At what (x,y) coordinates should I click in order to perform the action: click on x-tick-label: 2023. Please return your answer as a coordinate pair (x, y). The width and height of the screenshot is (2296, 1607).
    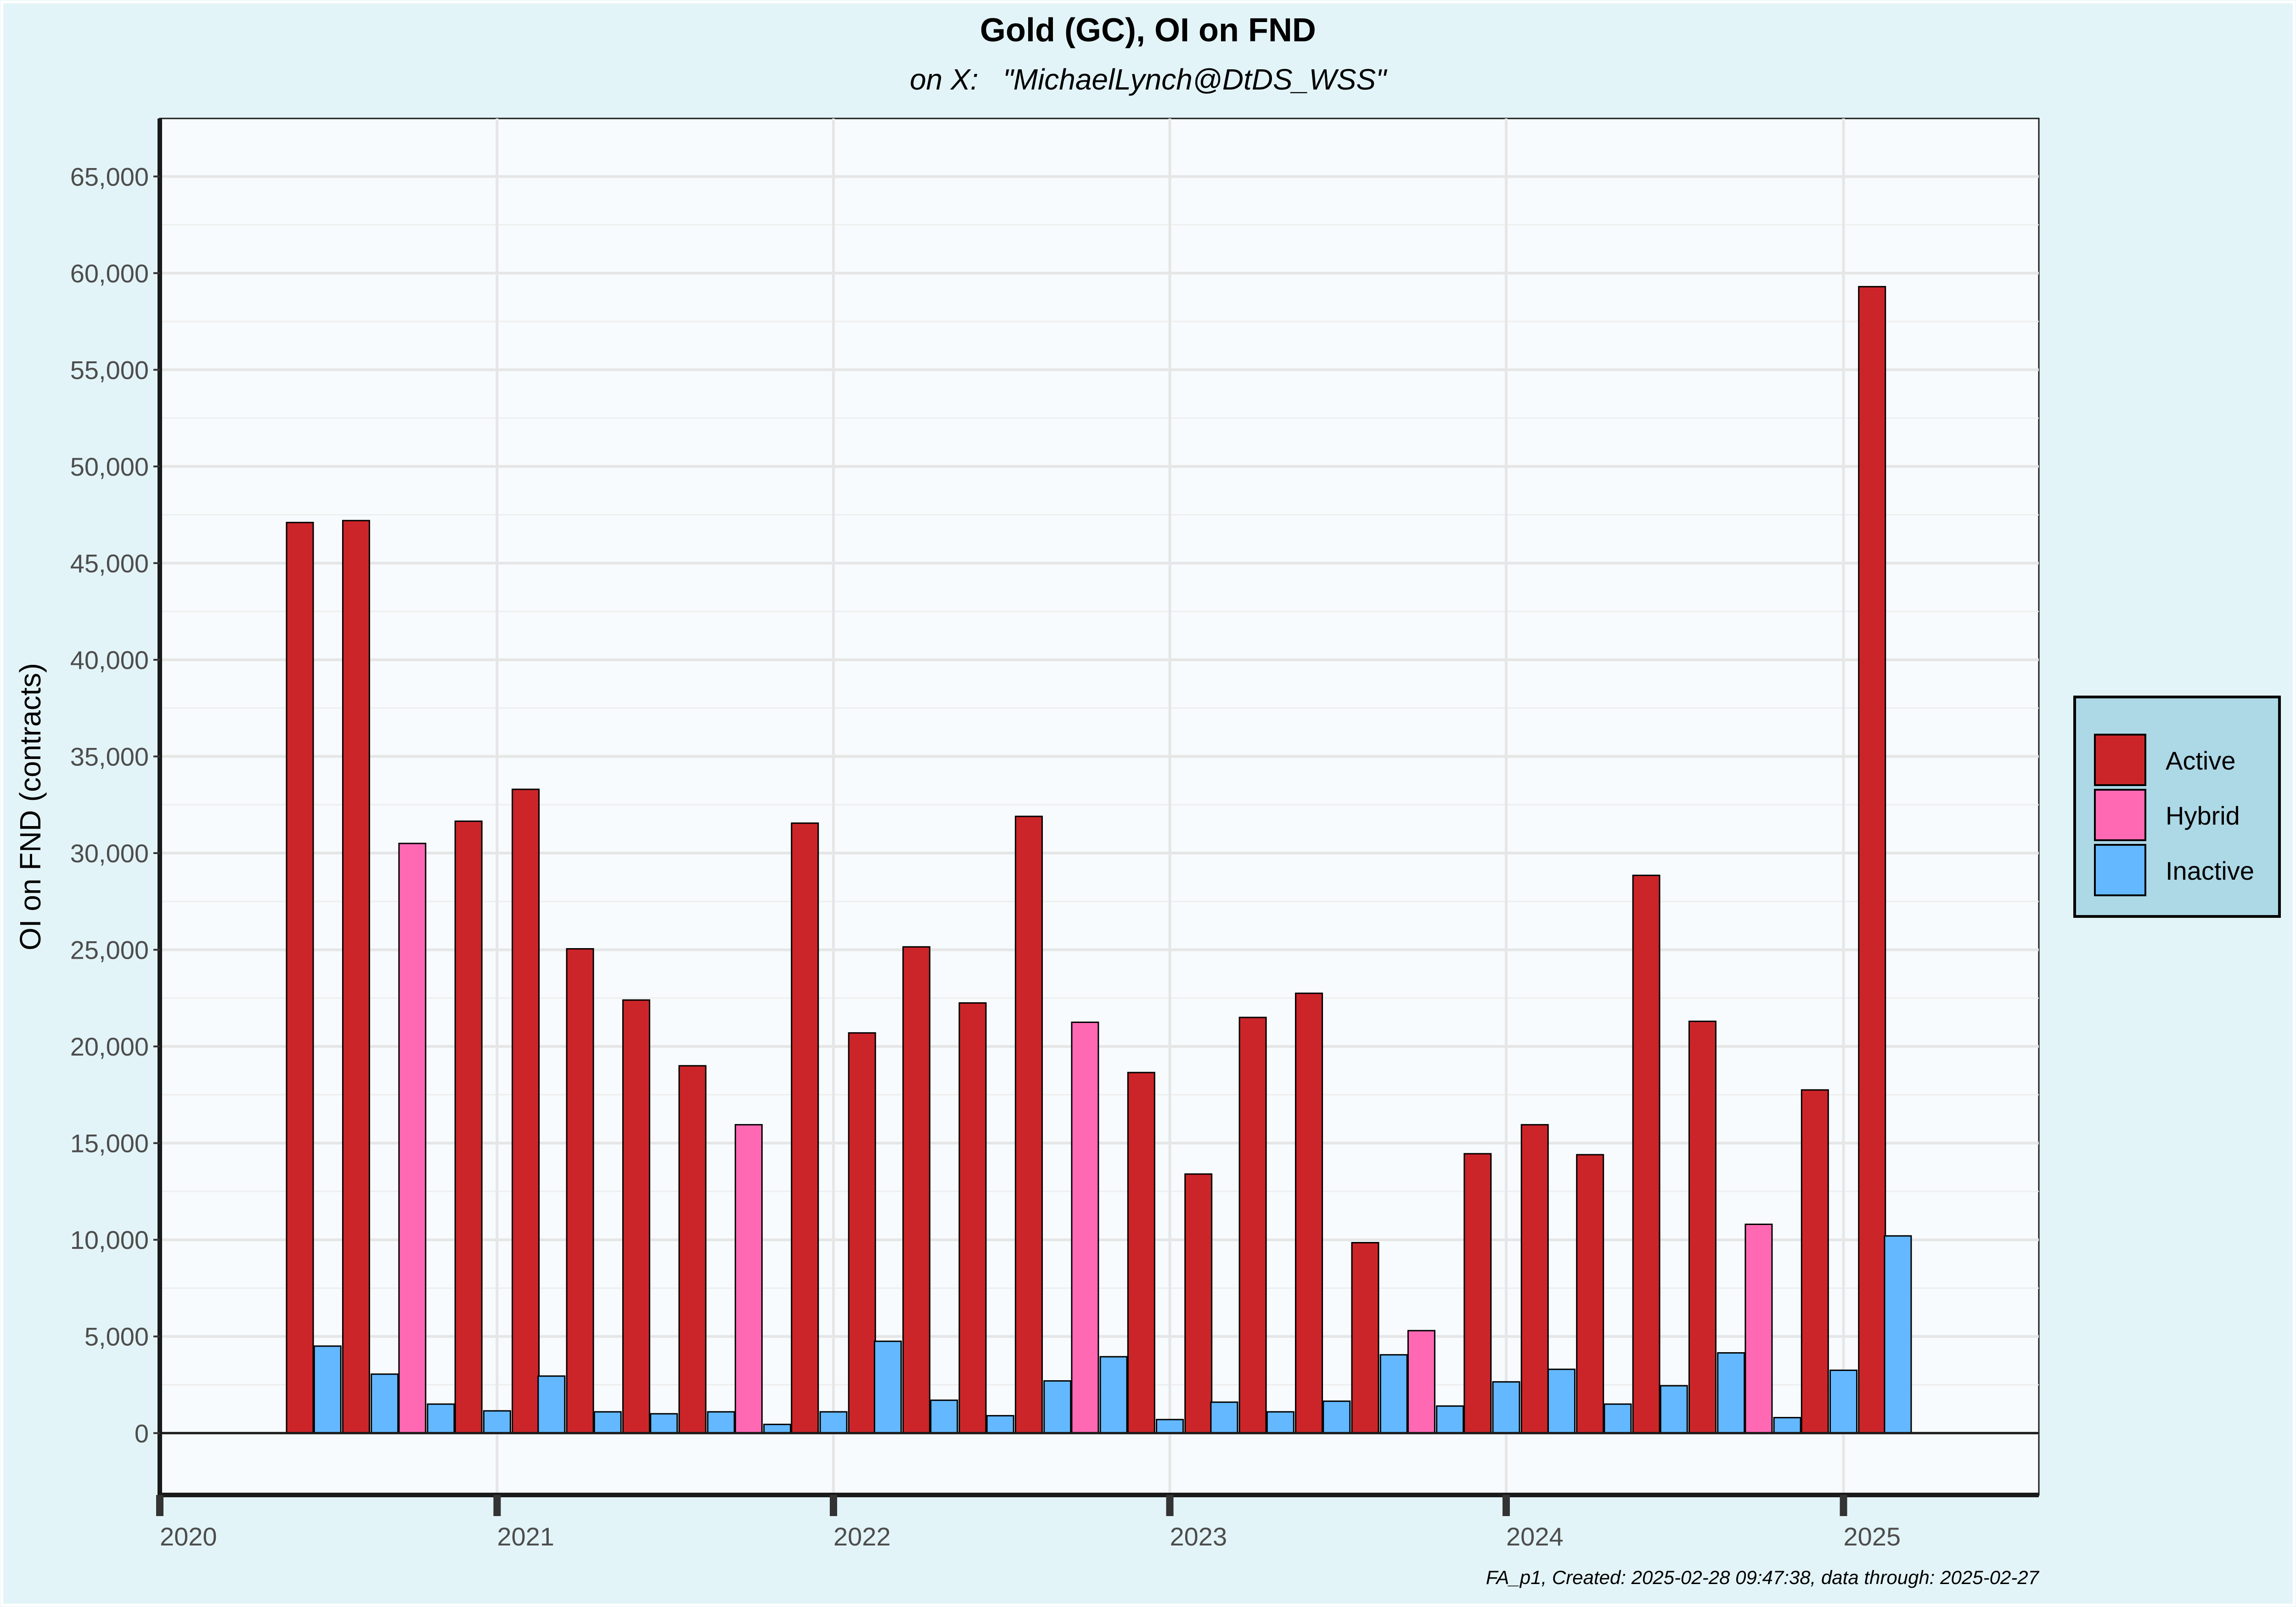
    Looking at the image, I should click on (1198, 1536).